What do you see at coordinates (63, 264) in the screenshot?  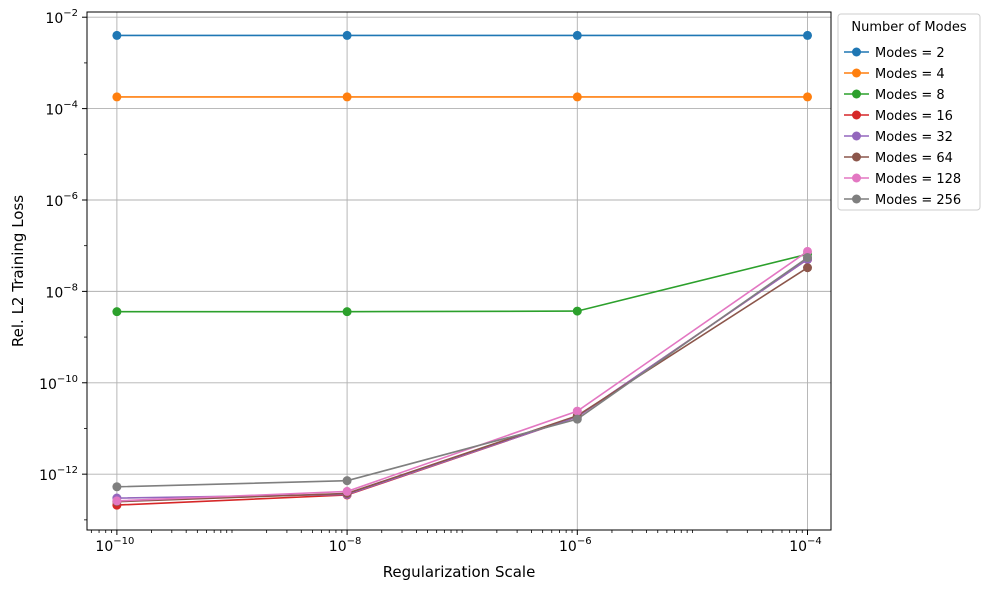 I see `y-axis-ticks: 10⁻¹² 10⁻¹⁰ 10⁻⁸ 10⁻⁶ 10⁻⁴ 10⁻²` at bounding box center [63, 264].